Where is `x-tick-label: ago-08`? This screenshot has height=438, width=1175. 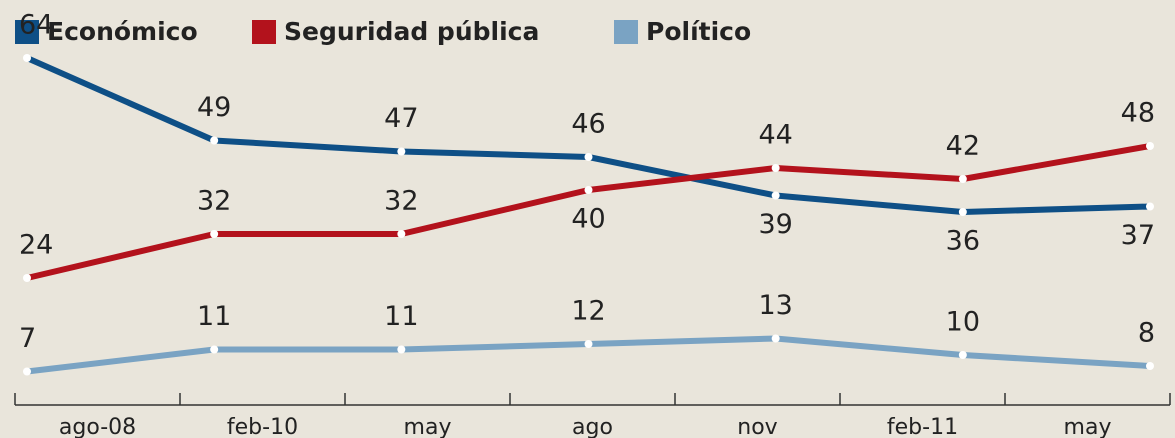
x-tick-label: ago-08 is located at coordinates (97, 426).